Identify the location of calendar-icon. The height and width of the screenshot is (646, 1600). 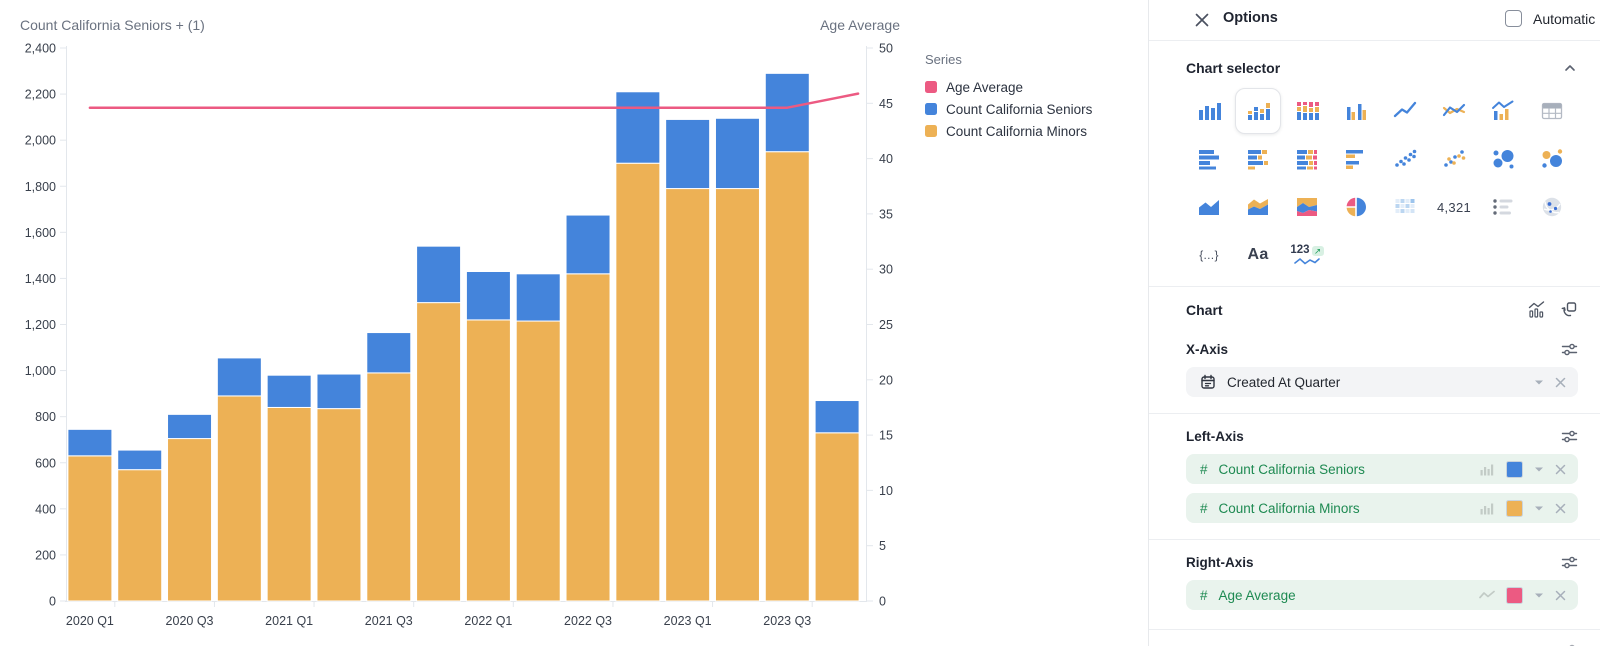
(1208, 382).